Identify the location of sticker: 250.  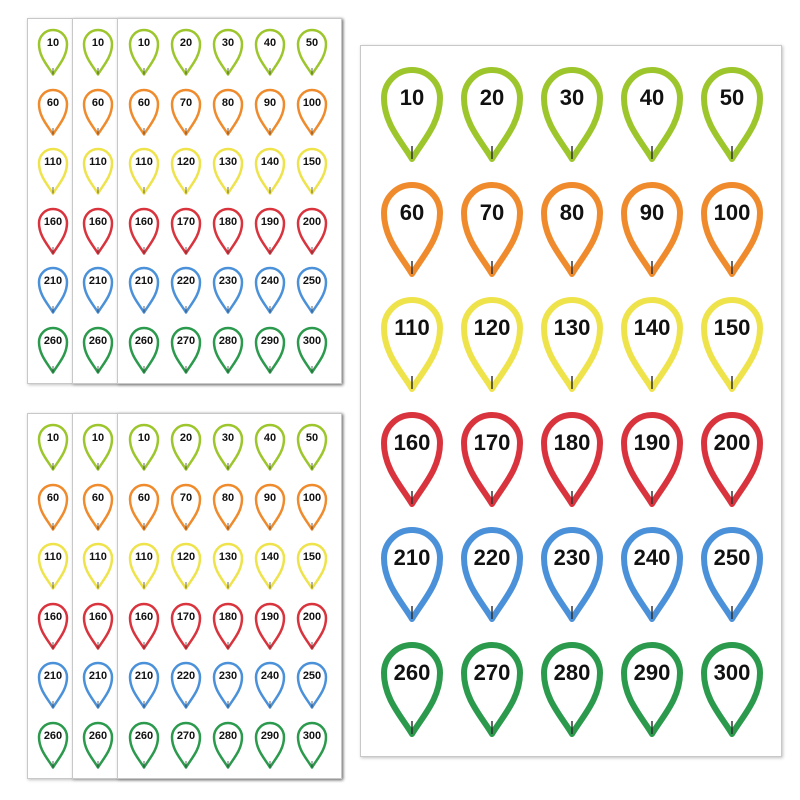
(312, 684).